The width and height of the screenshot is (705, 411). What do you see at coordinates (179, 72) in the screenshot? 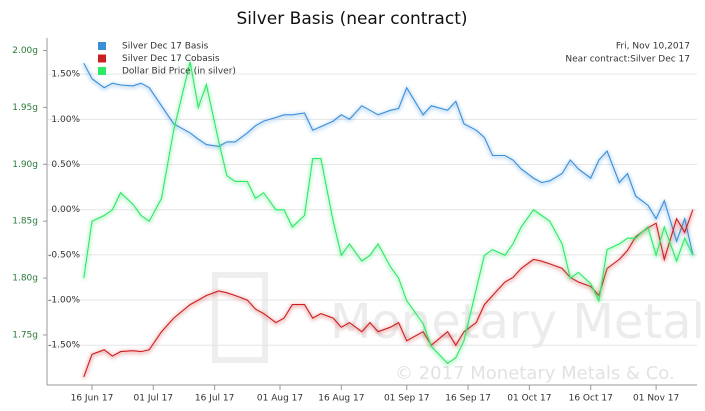
I see `legend-label: Dollar Bid Price (in silver)` at bounding box center [179, 72].